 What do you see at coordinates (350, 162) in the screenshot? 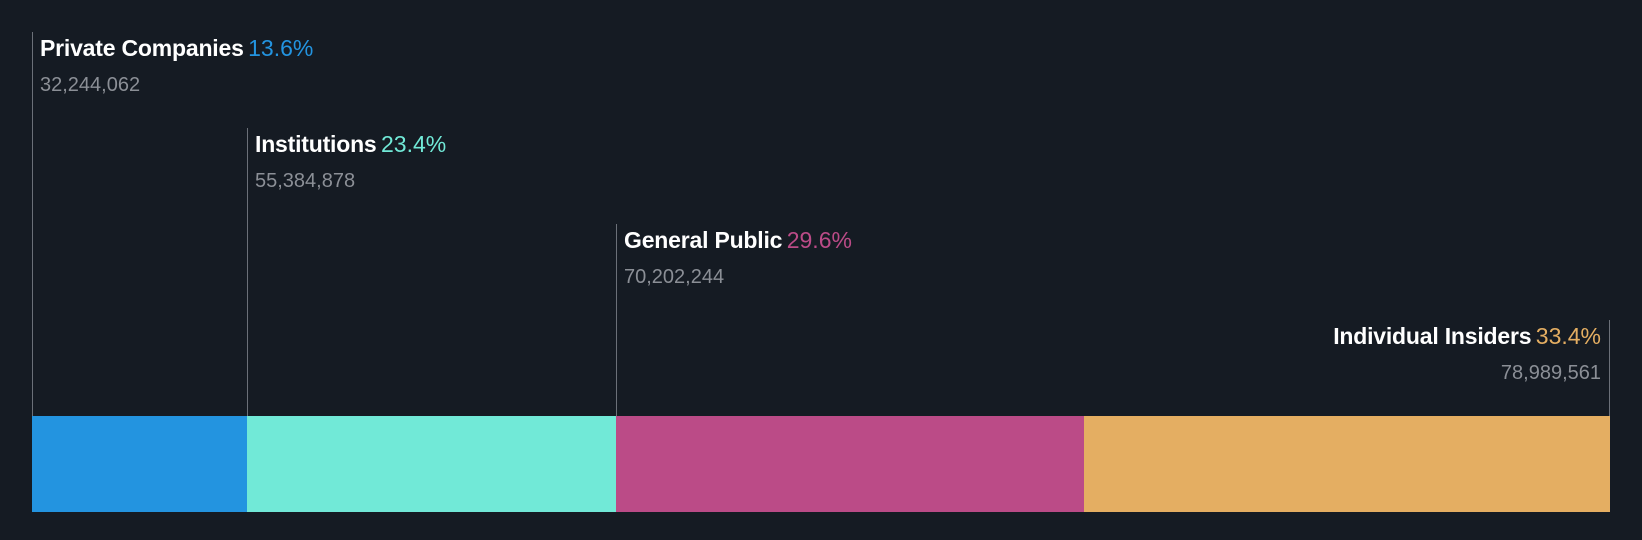
I see `label-institutions: Institutions 23.4% 55,384,878` at bounding box center [350, 162].